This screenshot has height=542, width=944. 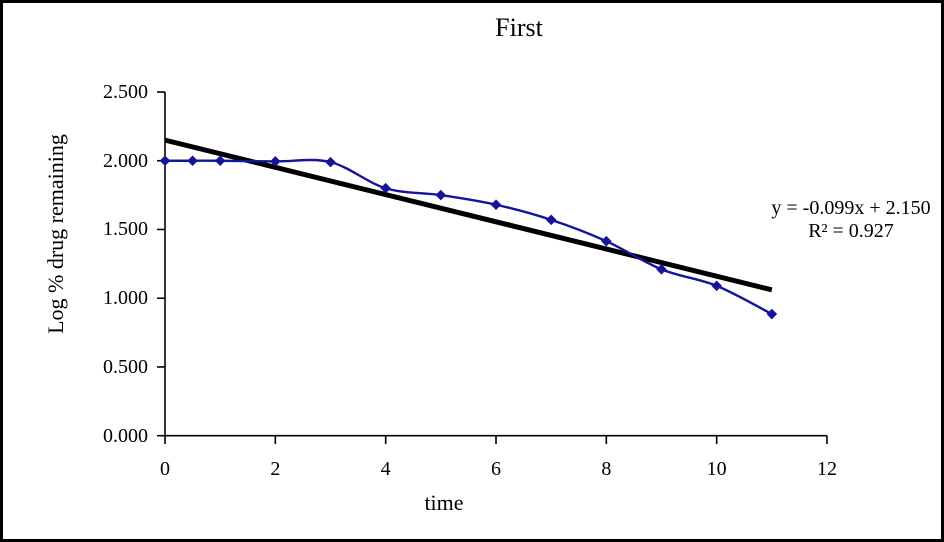 I want to click on y-axis-tick-label: 2.500, so click(x=125, y=92).